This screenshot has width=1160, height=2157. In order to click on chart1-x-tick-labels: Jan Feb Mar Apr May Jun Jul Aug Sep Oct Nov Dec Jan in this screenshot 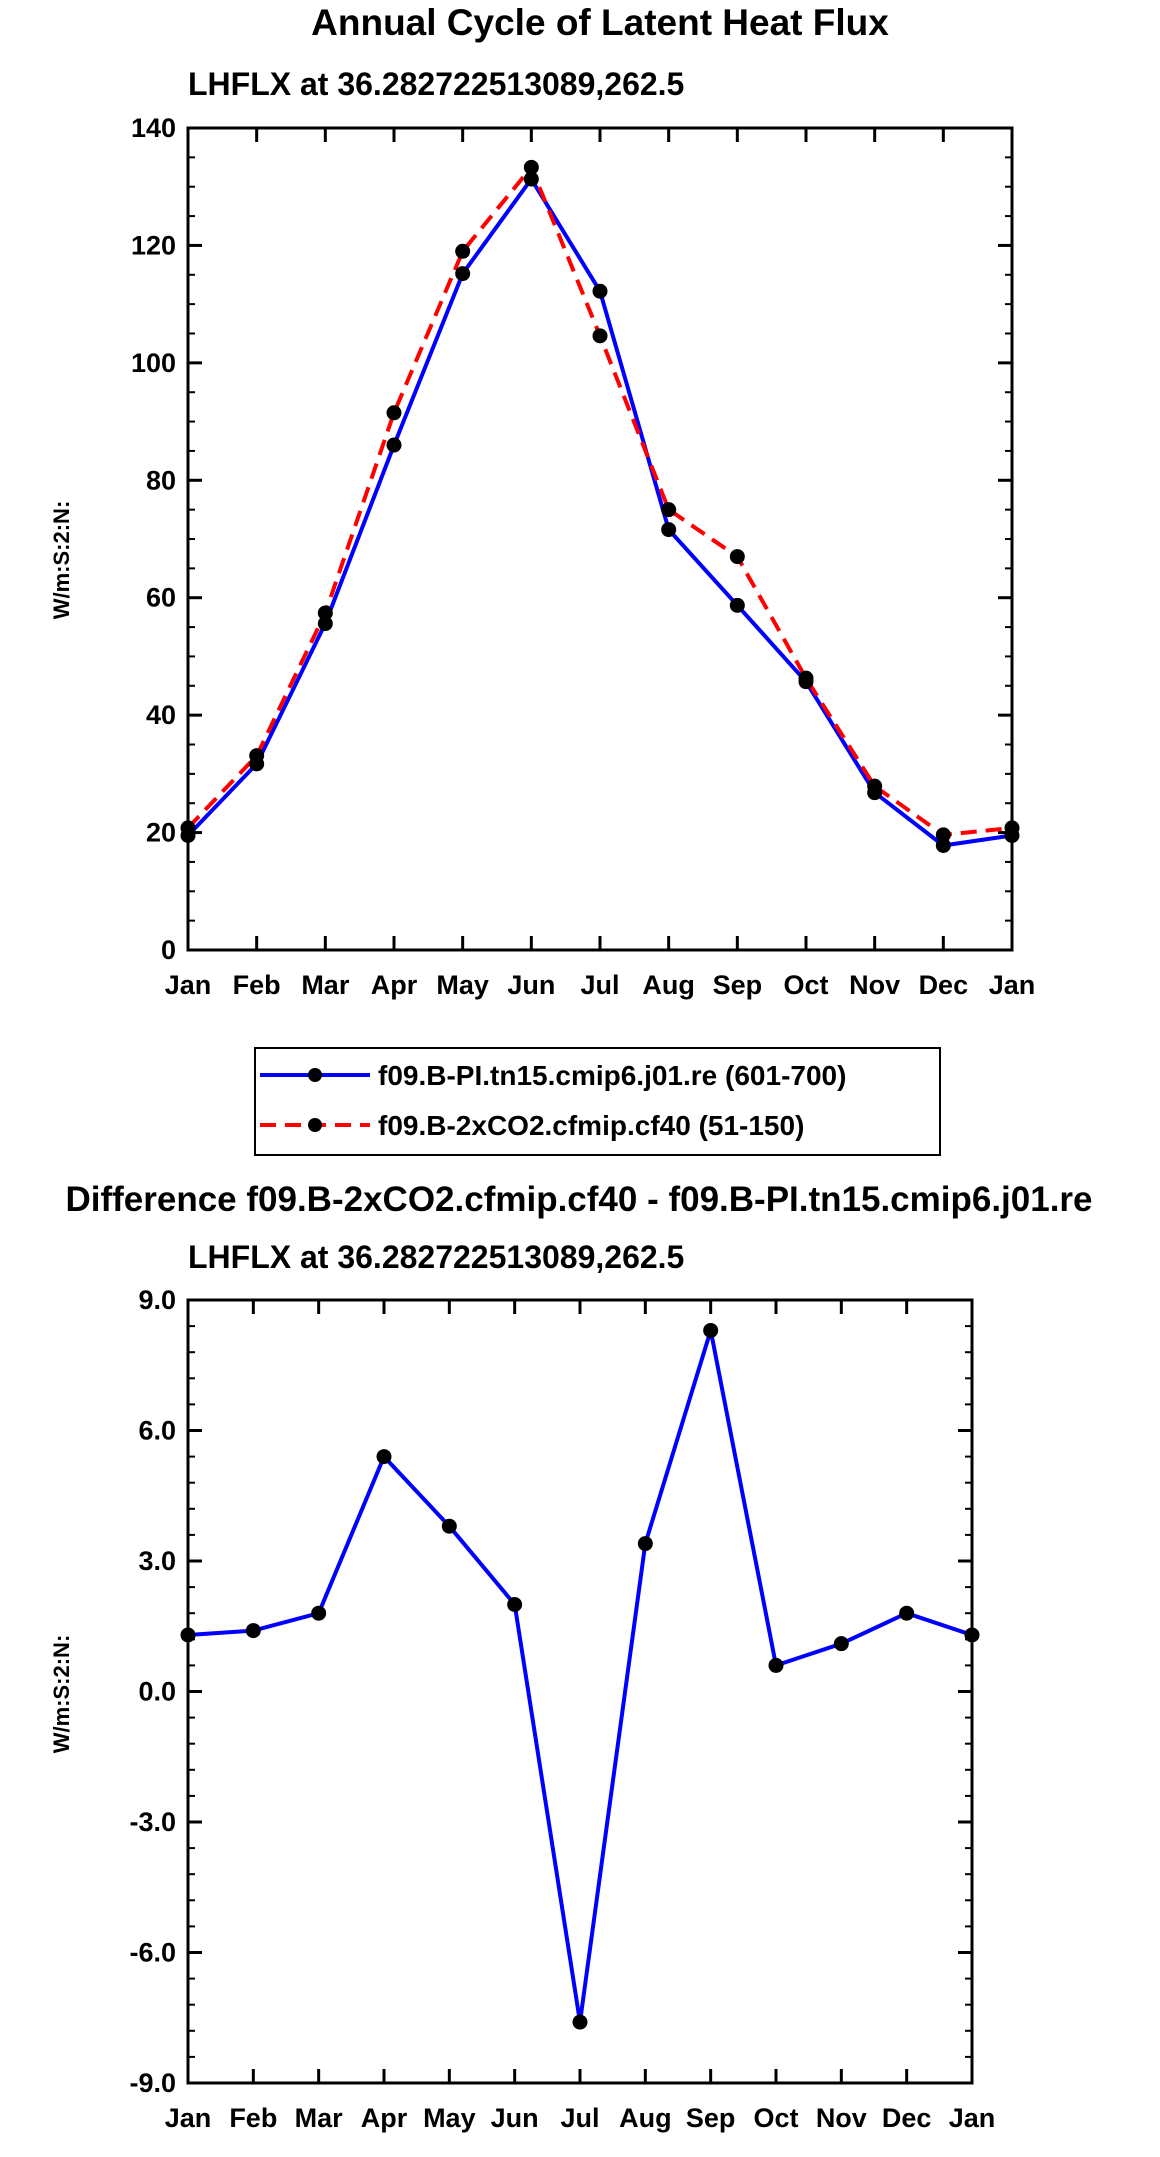, I will do `click(600, 985)`.